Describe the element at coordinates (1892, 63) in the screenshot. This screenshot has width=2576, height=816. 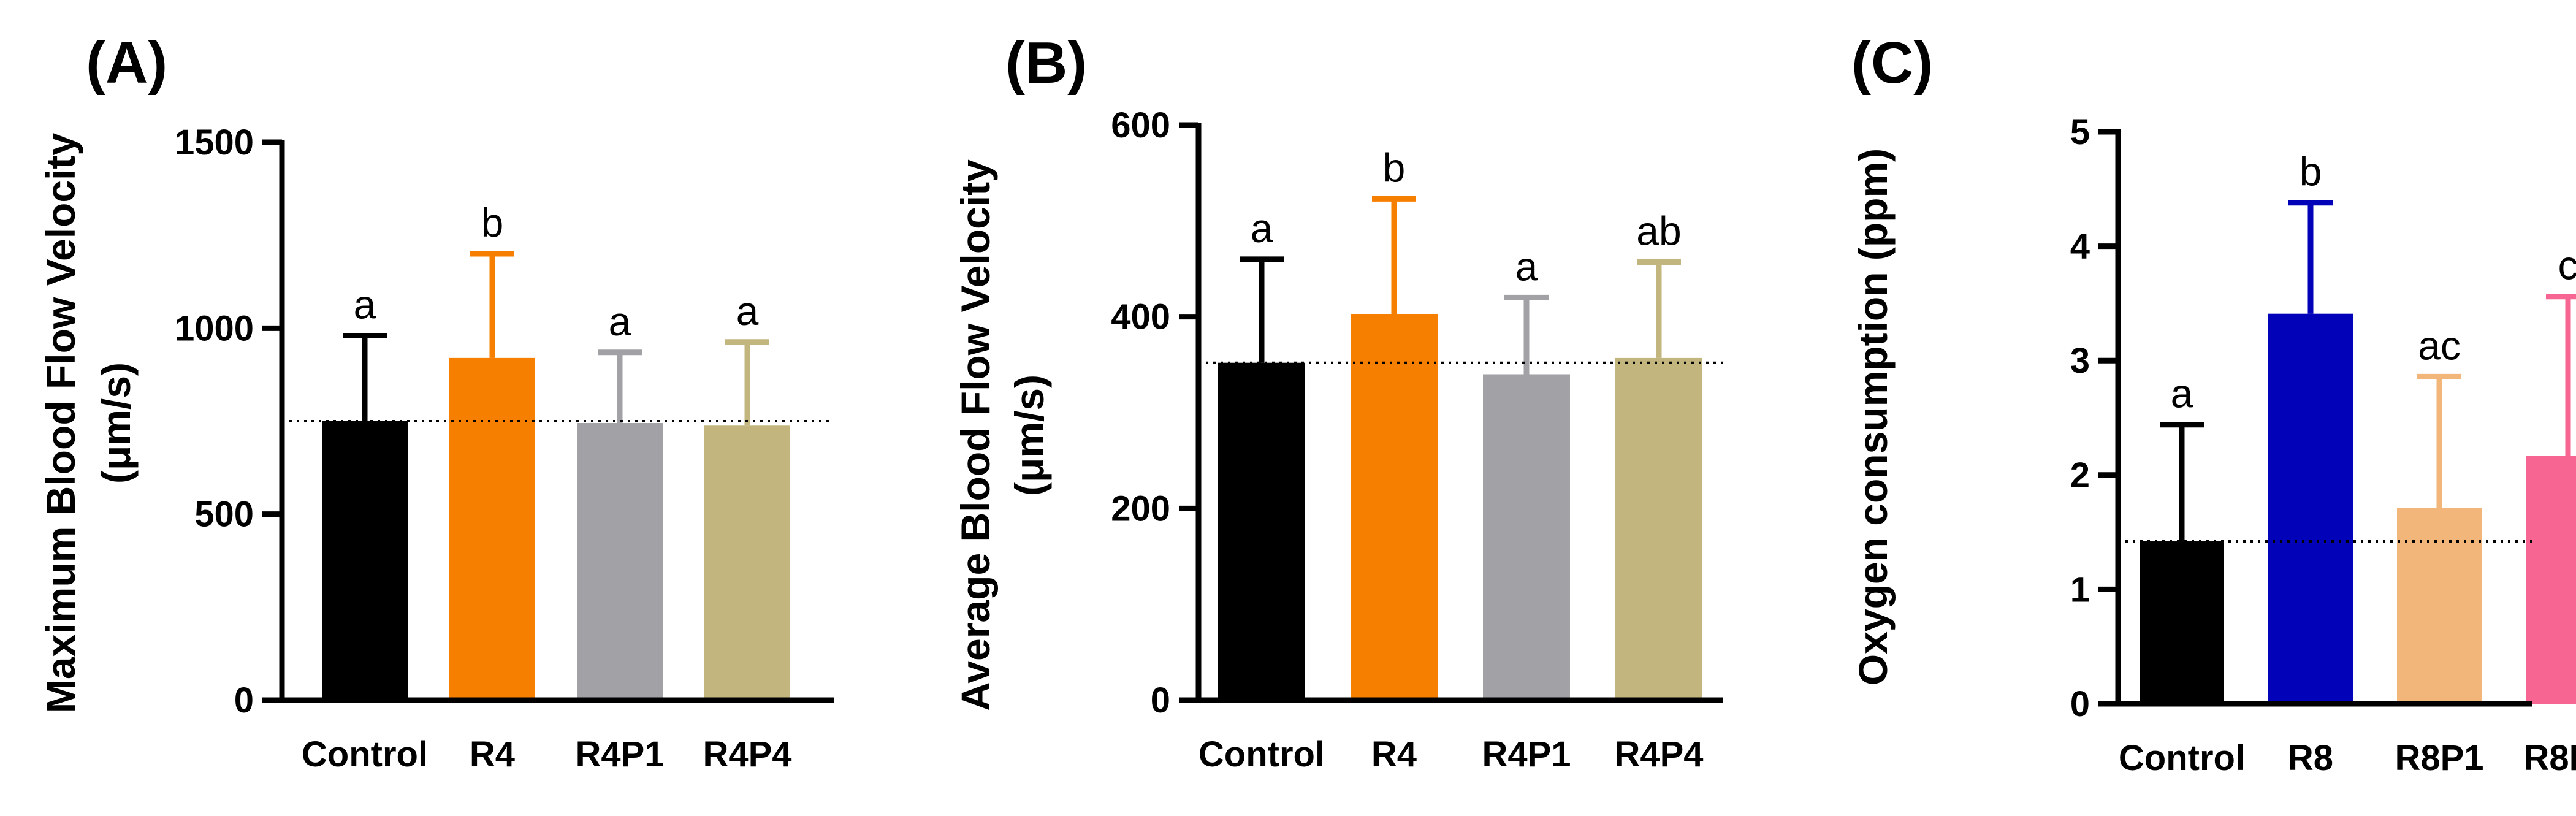
I see `panel-label: (C)` at that location.